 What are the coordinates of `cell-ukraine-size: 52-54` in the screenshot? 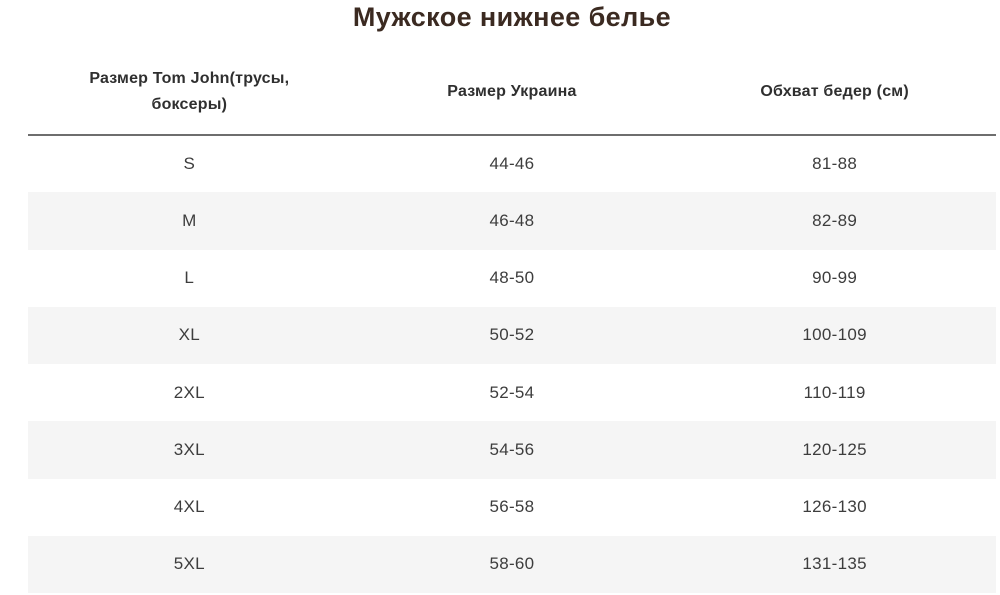 It's located at (512, 392).